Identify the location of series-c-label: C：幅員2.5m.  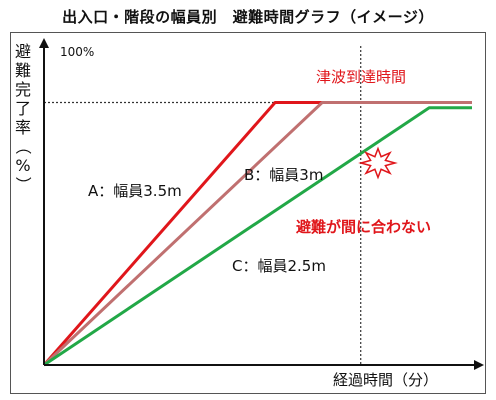
(279, 266).